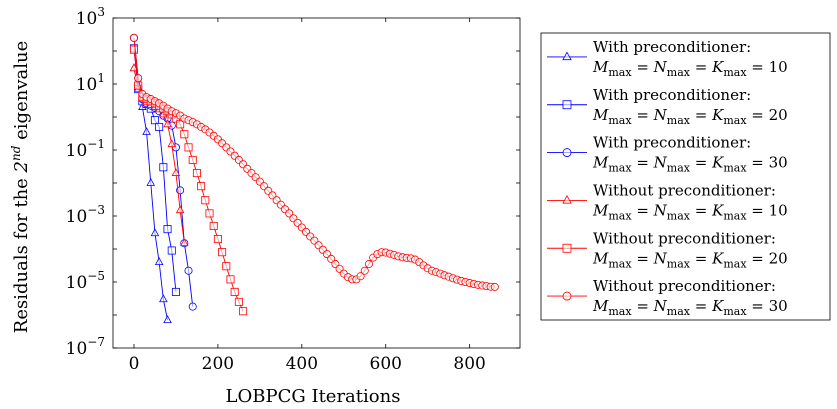 The height and width of the screenshot is (409, 837). I want to click on x-tick-label: 200, so click(218, 364).